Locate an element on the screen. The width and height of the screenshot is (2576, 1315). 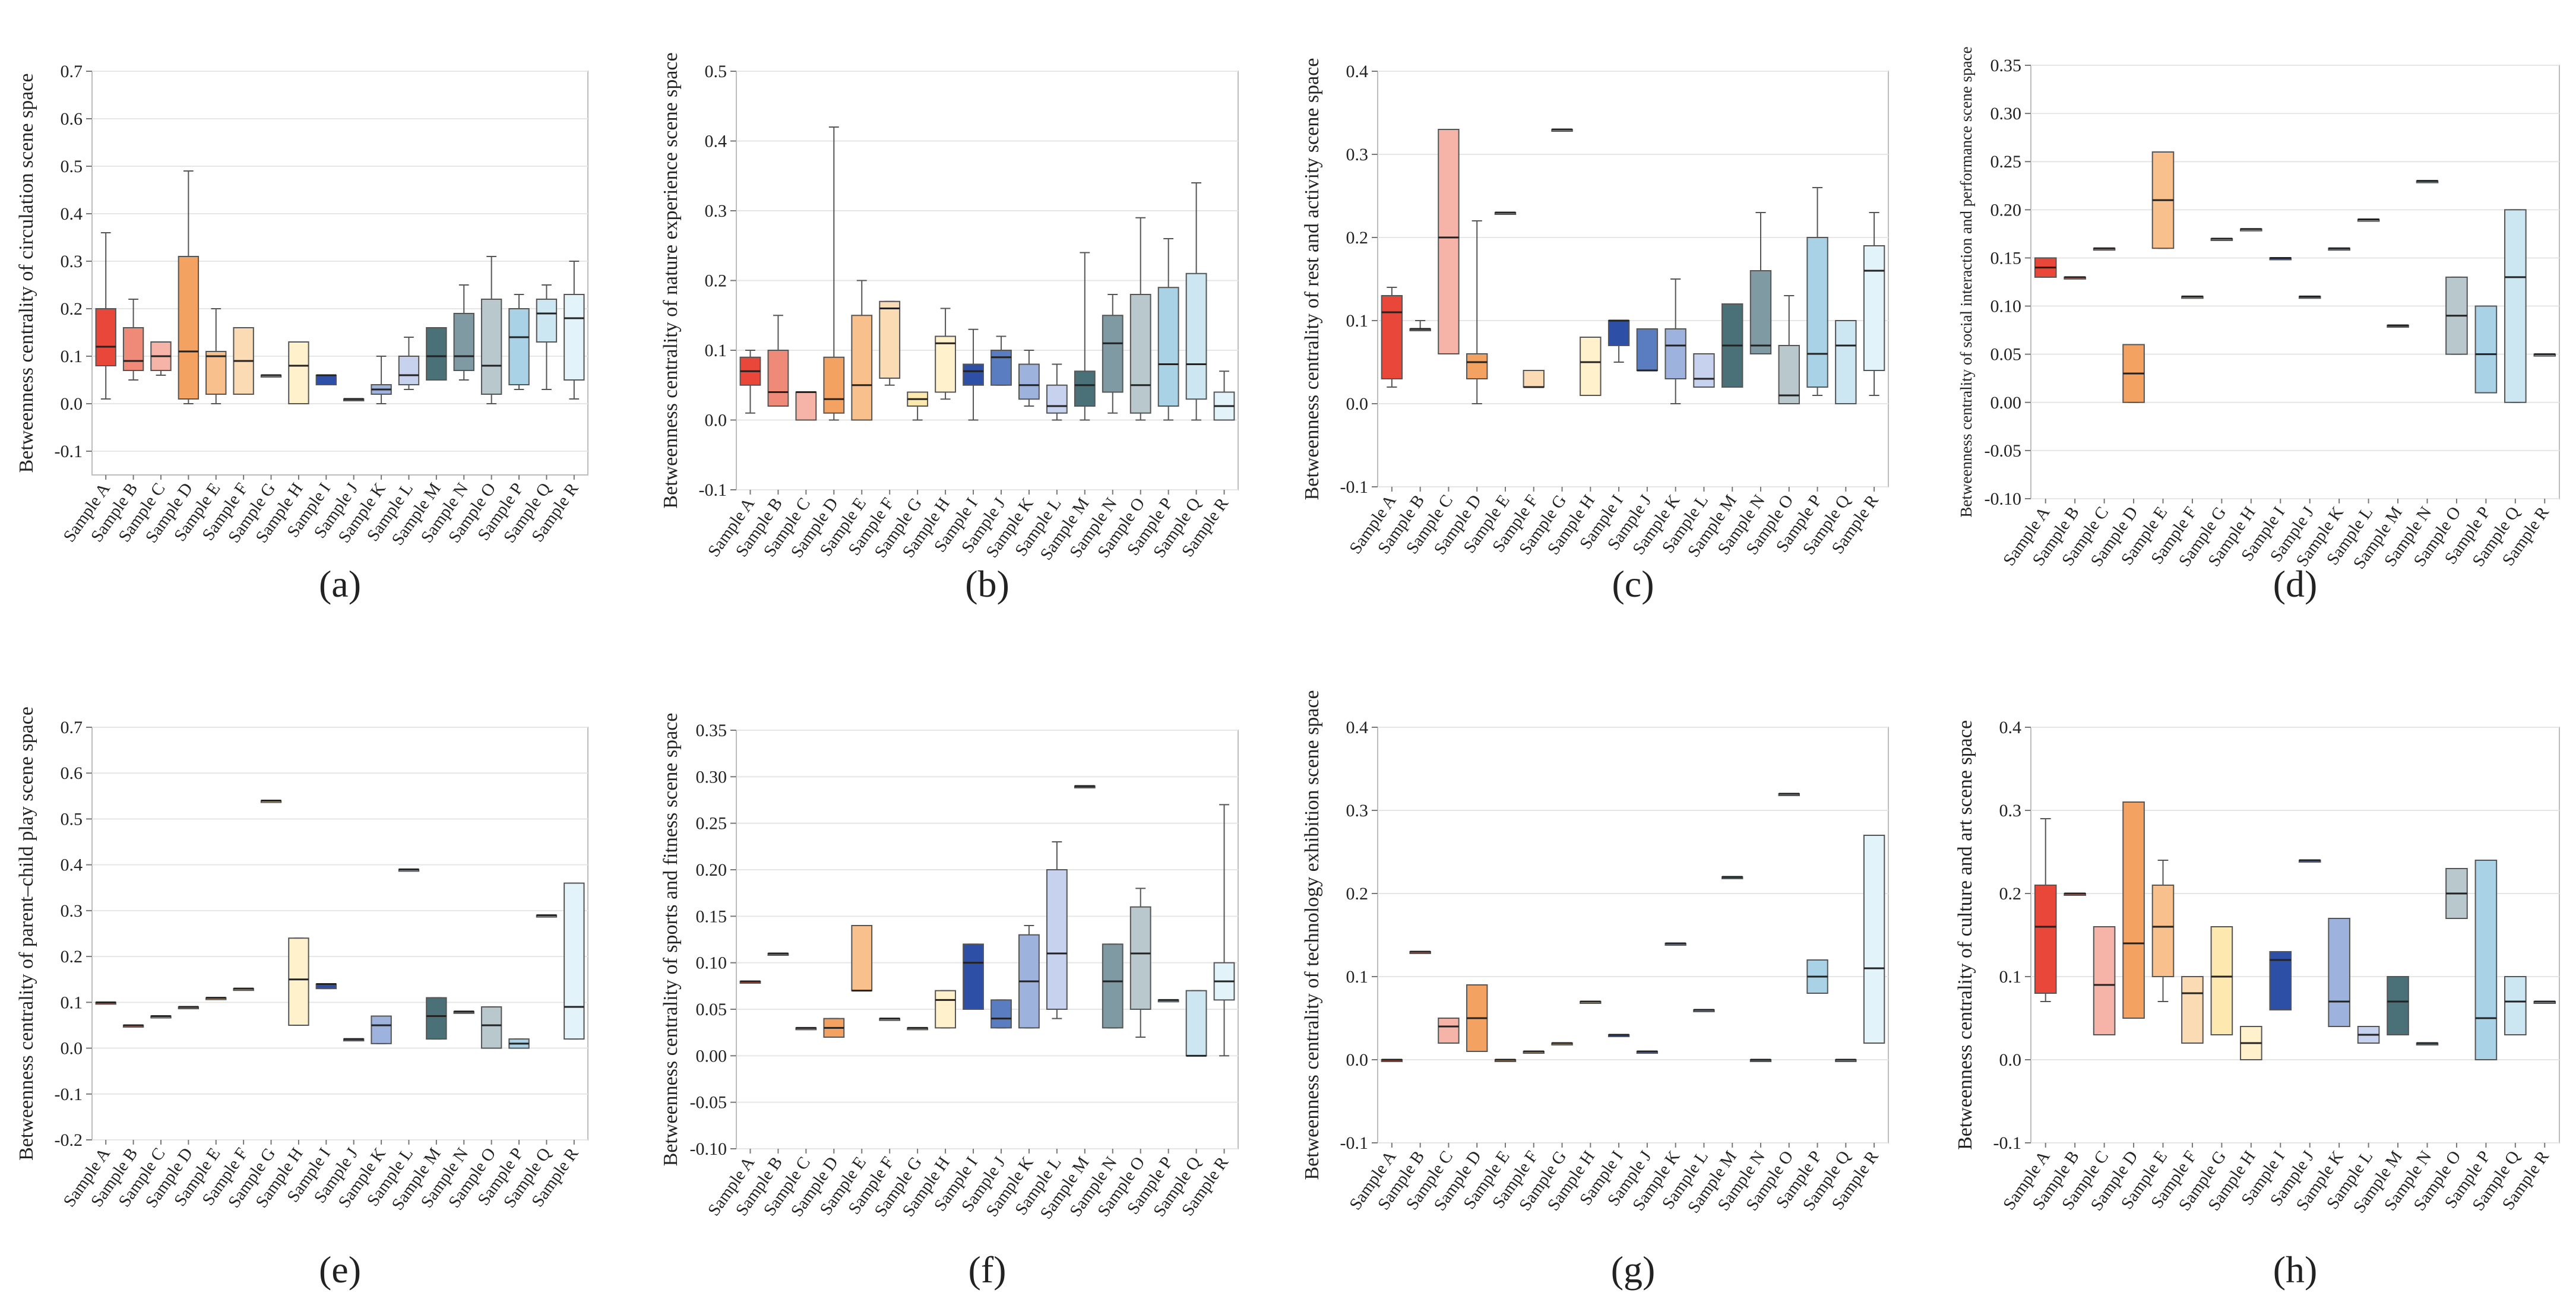
y-tick-label: -0.2 is located at coordinates (69, 1140).